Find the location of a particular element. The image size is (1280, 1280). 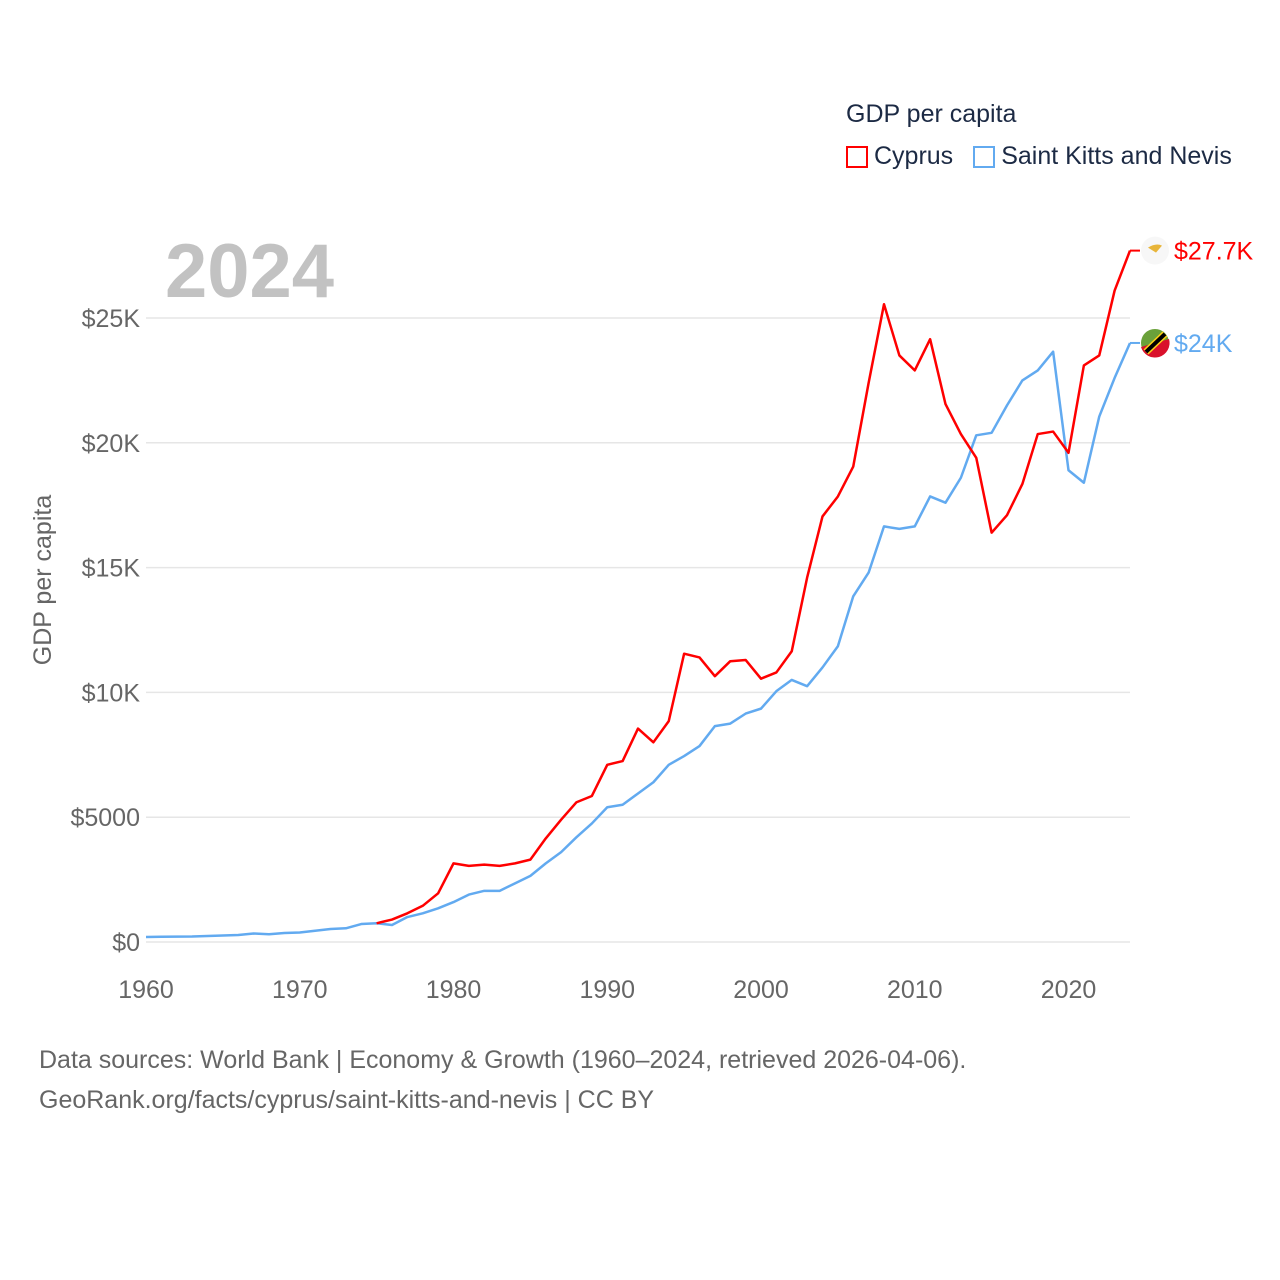

x-tick-label: 2010 is located at coordinates (915, 990).